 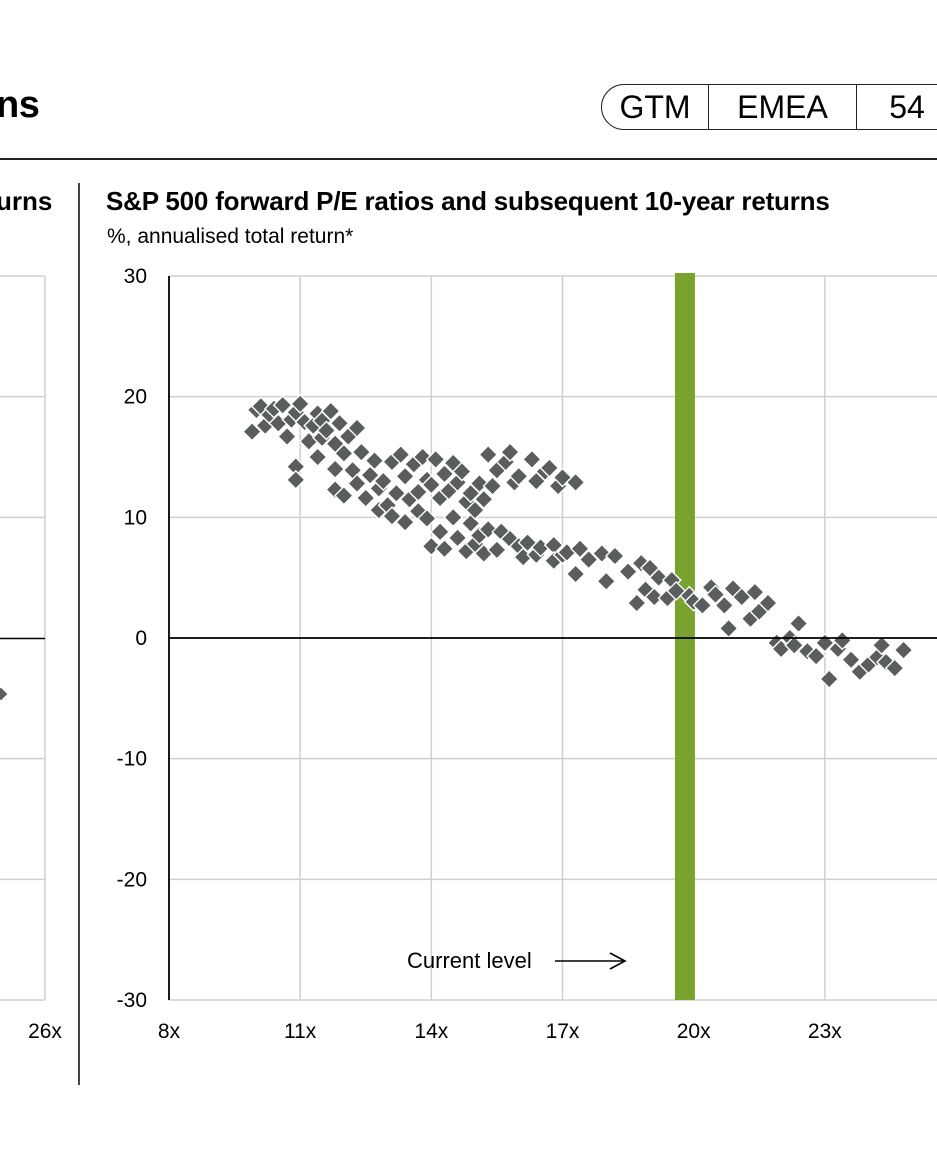 I want to click on left-chart-title: urns, so click(x=26, y=201).